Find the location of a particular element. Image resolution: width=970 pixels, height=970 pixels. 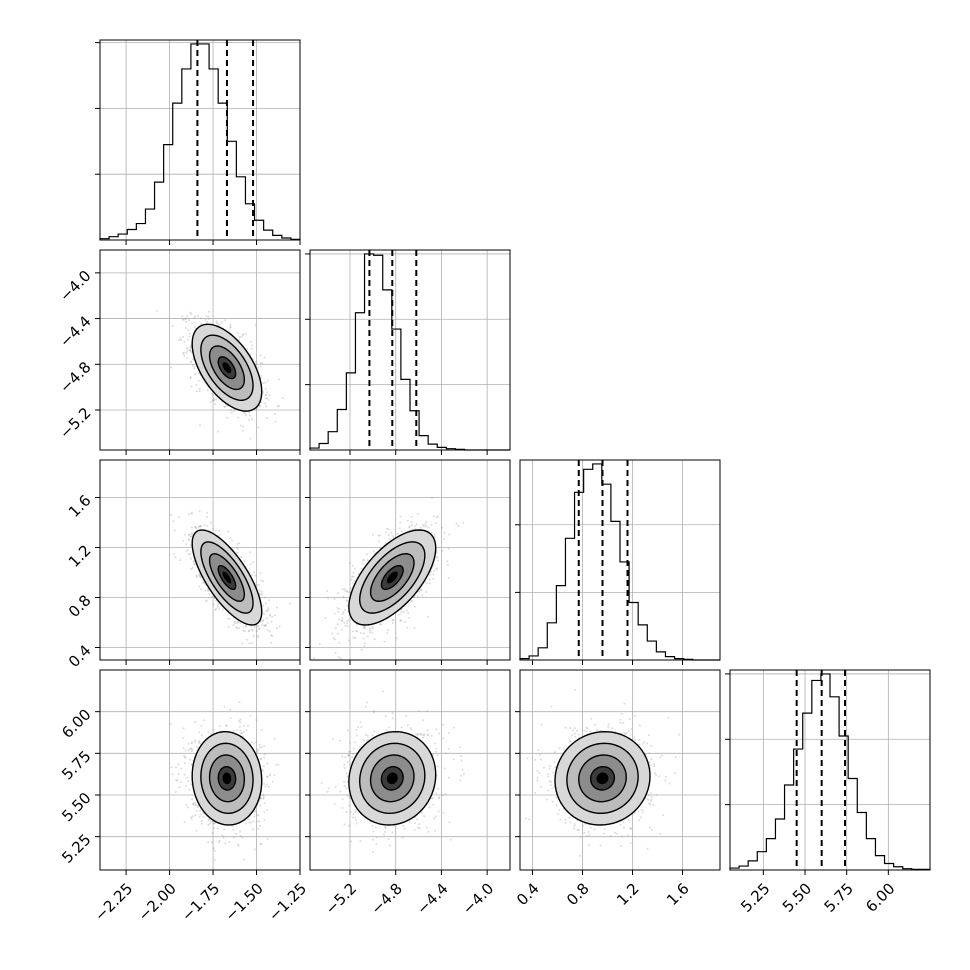

panel-frame is located at coordinates (200, 140).